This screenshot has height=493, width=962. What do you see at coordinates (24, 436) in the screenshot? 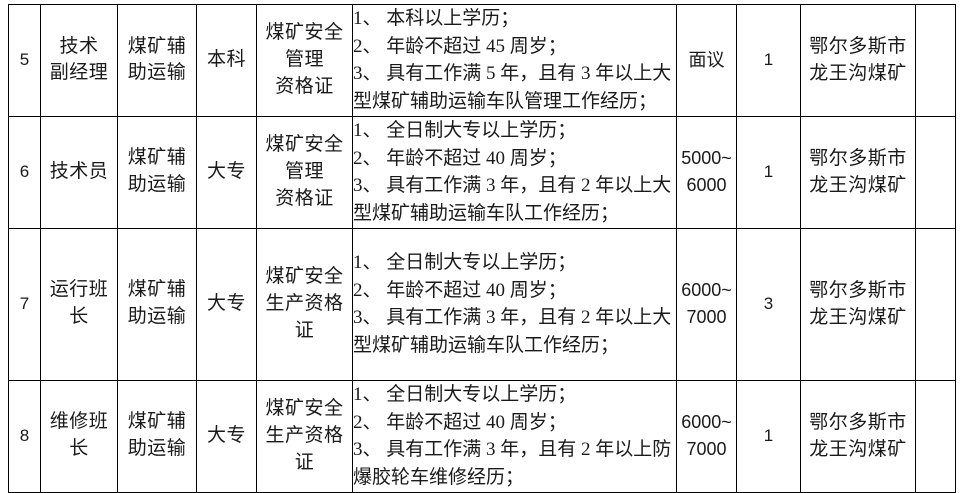
I see `cell-row-number: 8` at bounding box center [24, 436].